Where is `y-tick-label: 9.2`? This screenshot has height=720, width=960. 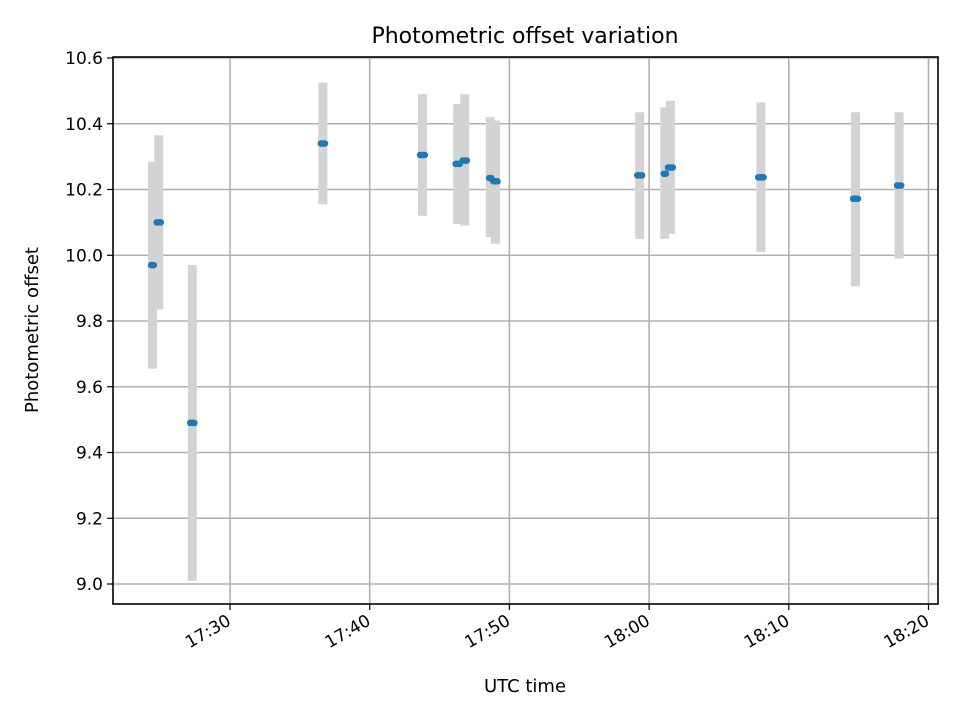 y-tick-label: 9.2 is located at coordinates (89, 519).